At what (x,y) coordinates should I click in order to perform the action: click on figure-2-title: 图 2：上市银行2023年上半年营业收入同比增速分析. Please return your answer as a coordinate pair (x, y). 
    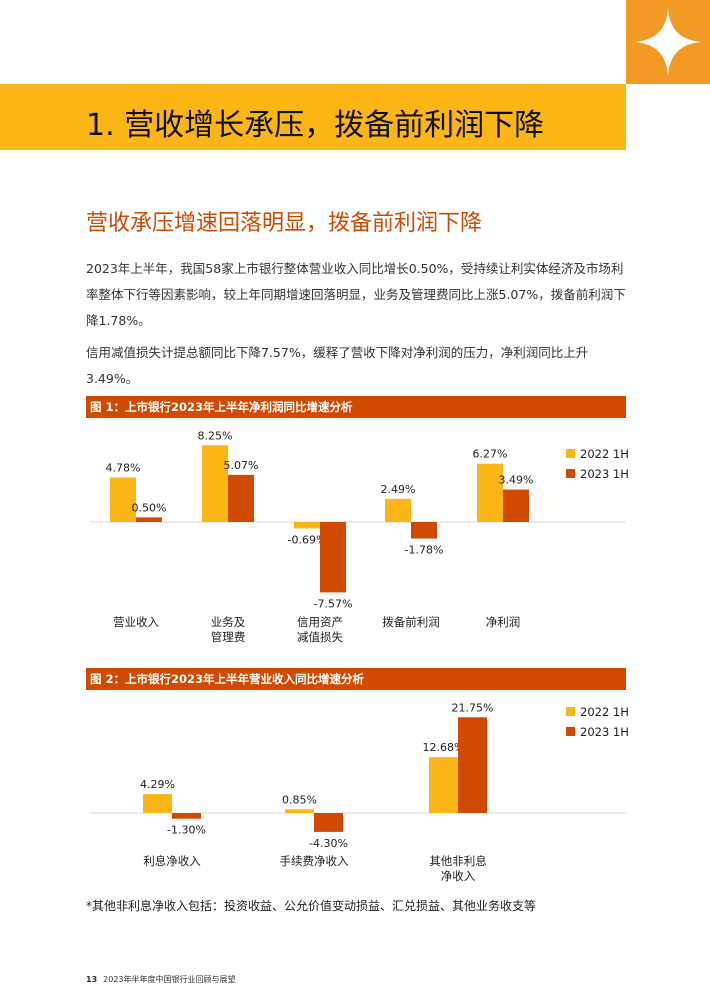
    Looking at the image, I should click on (227, 679).